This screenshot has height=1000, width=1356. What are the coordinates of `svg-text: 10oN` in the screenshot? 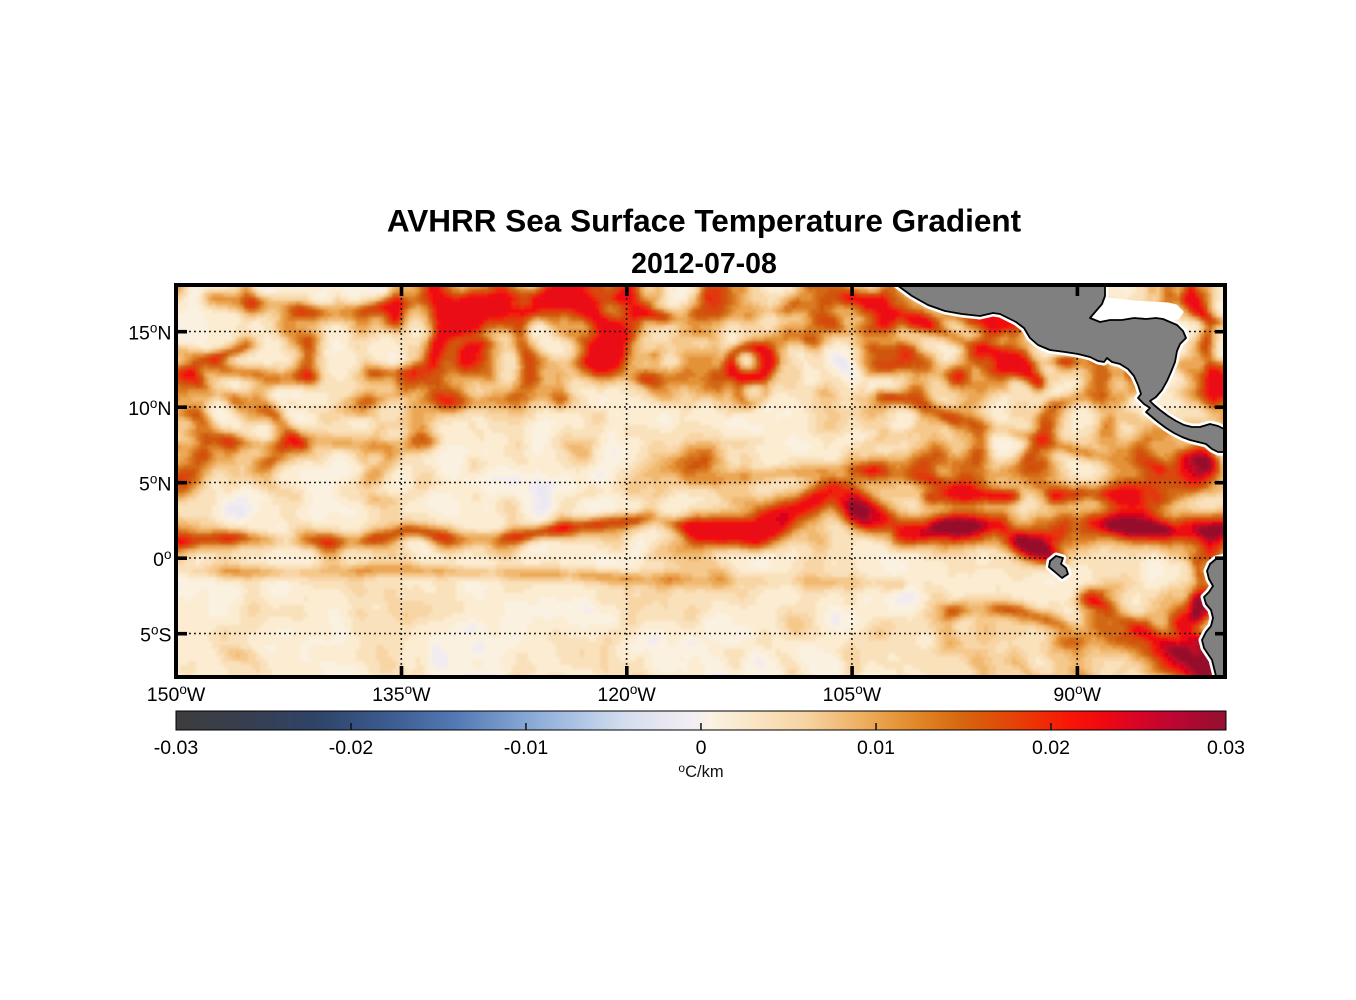 It's located at (149, 408).